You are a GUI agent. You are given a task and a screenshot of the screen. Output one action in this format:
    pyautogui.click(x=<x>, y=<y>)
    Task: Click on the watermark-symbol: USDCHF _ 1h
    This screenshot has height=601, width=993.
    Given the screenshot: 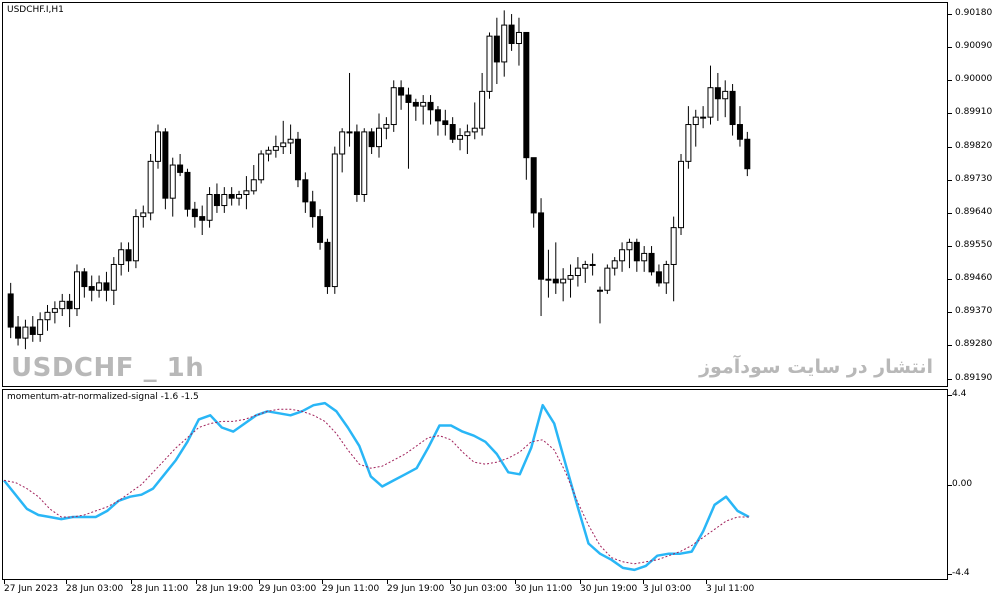 What is the action you would take?
    pyautogui.click(x=108, y=368)
    